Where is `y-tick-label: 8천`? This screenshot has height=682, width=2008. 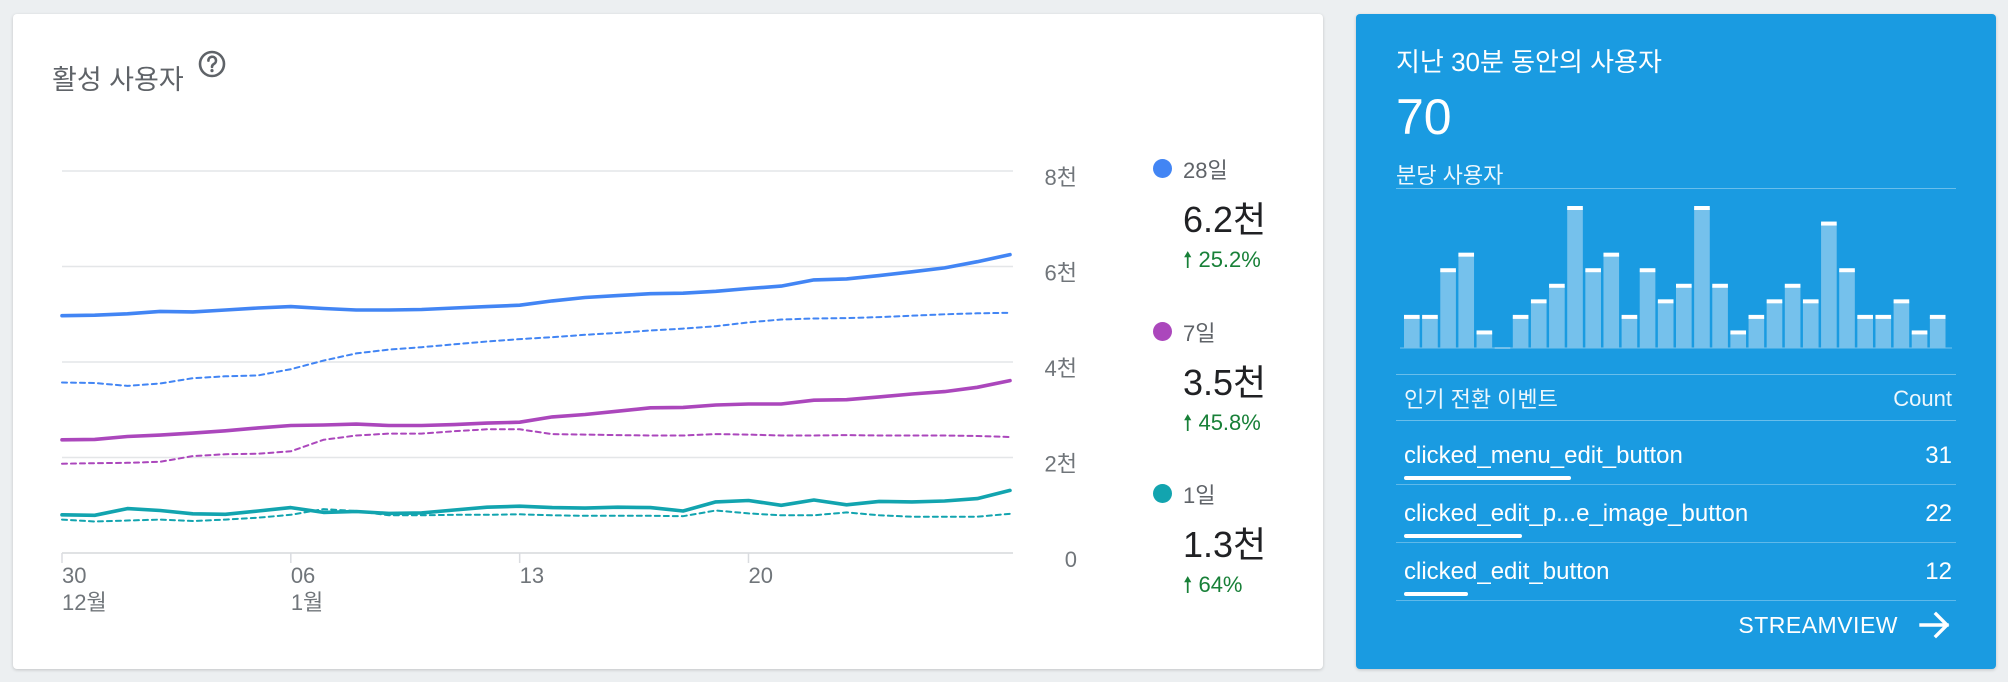 y-tick-label: 8천 is located at coordinates (1061, 177).